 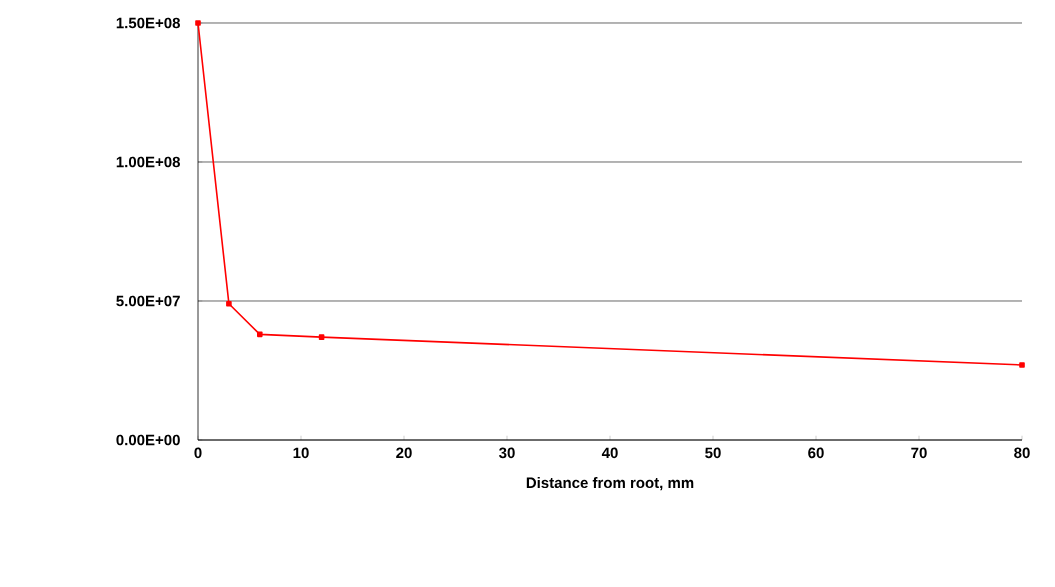 What do you see at coordinates (148, 162) in the screenshot?
I see `y-tick-label: 1.00E+08` at bounding box center [148, 162].